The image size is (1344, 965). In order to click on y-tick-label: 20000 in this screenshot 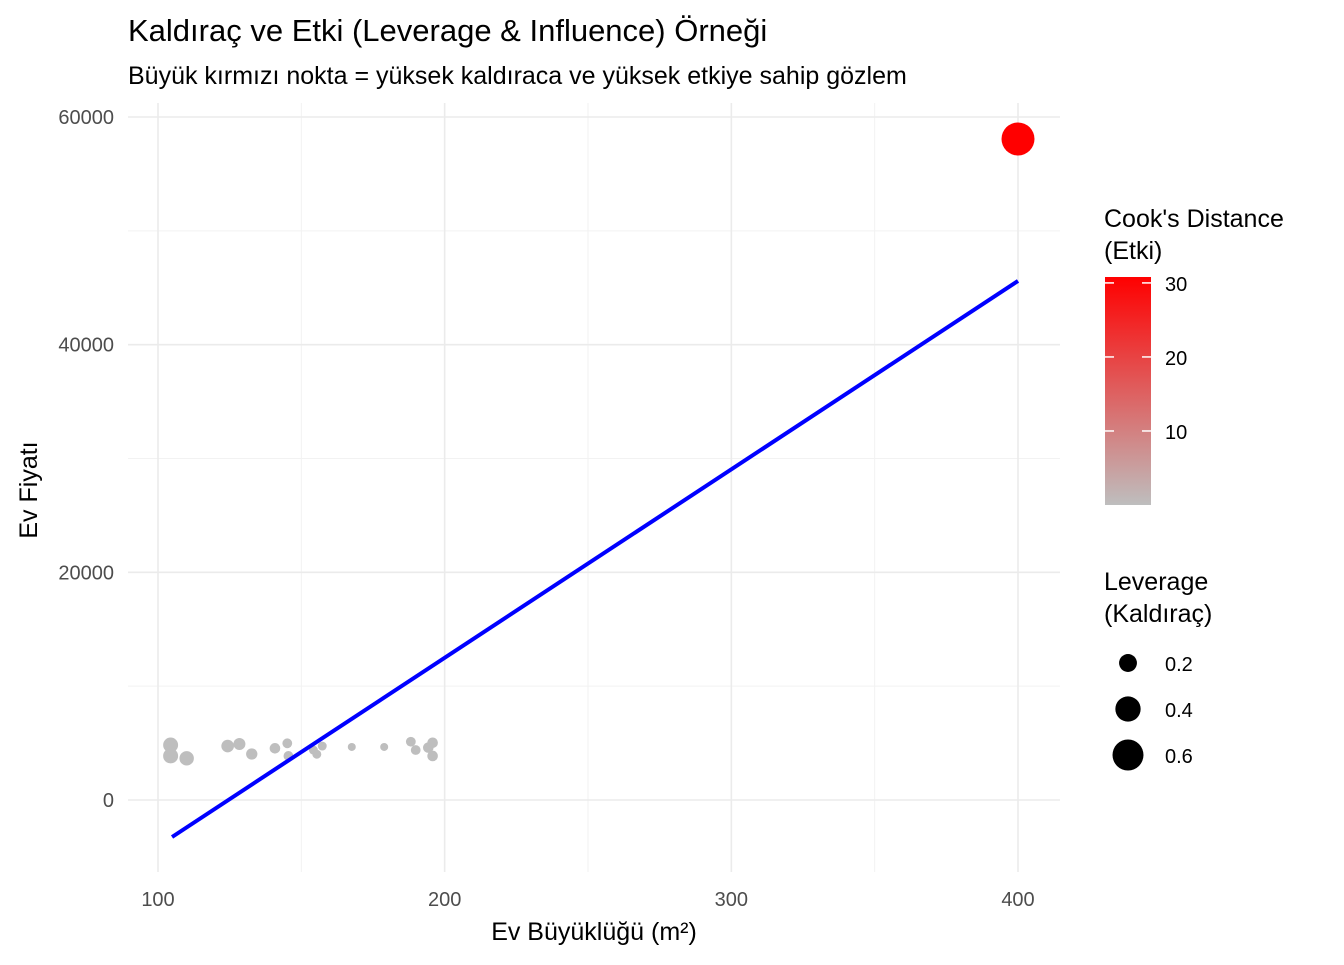, I will do `click(86, 573)`.